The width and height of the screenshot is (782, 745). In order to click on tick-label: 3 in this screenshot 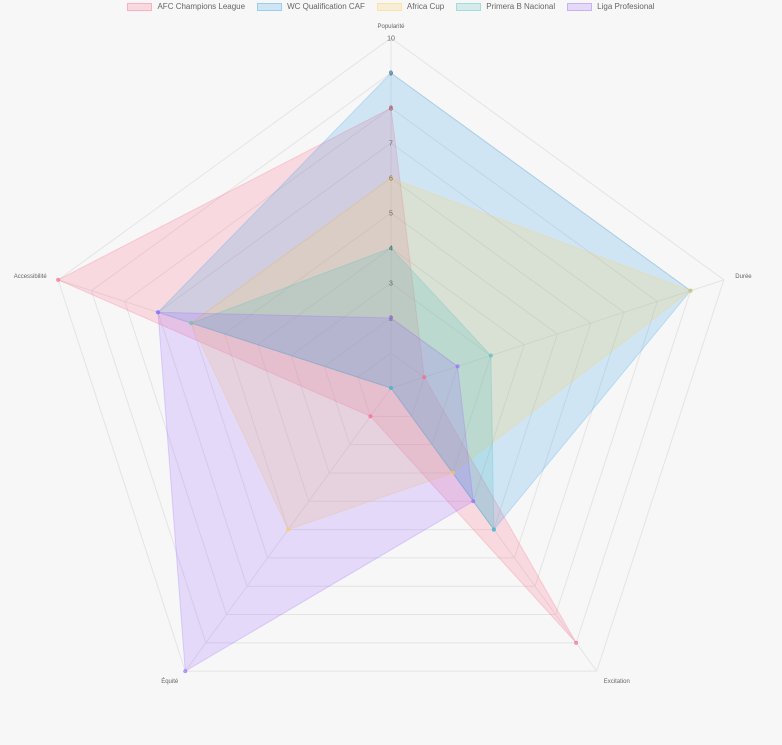, I will do `click(391, 284)`.